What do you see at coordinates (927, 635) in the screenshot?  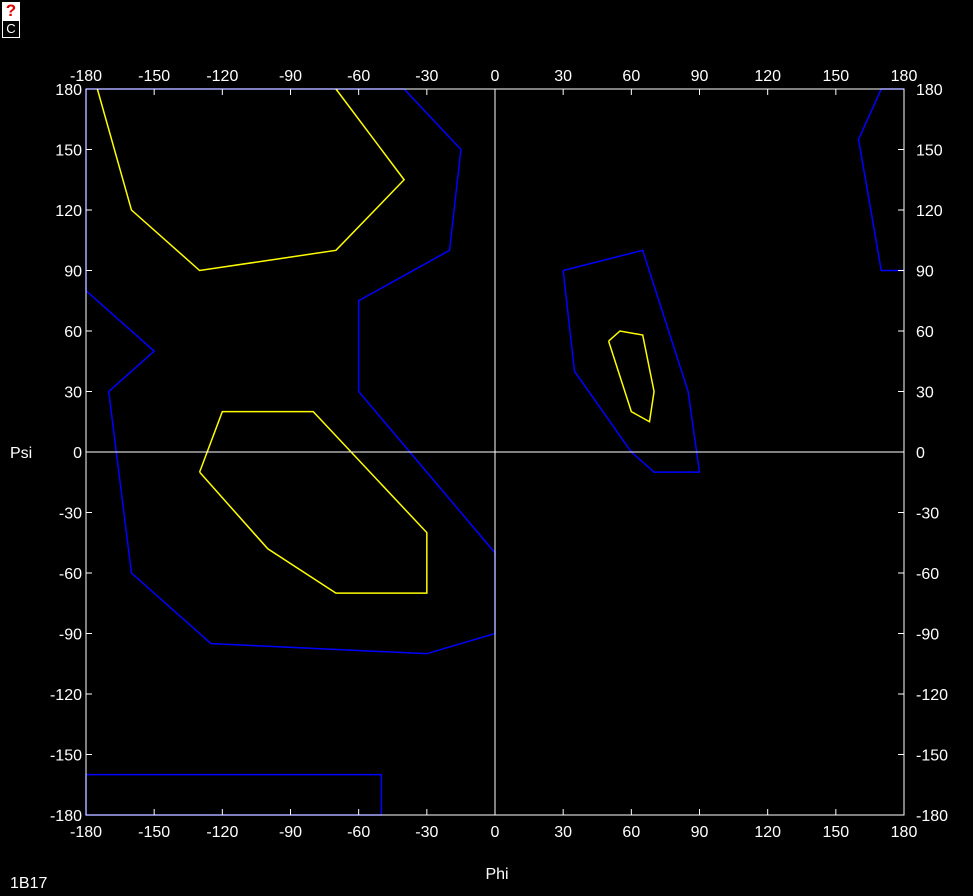 I see `y-tick-label-right: -90` at bounding box center [927, 635].